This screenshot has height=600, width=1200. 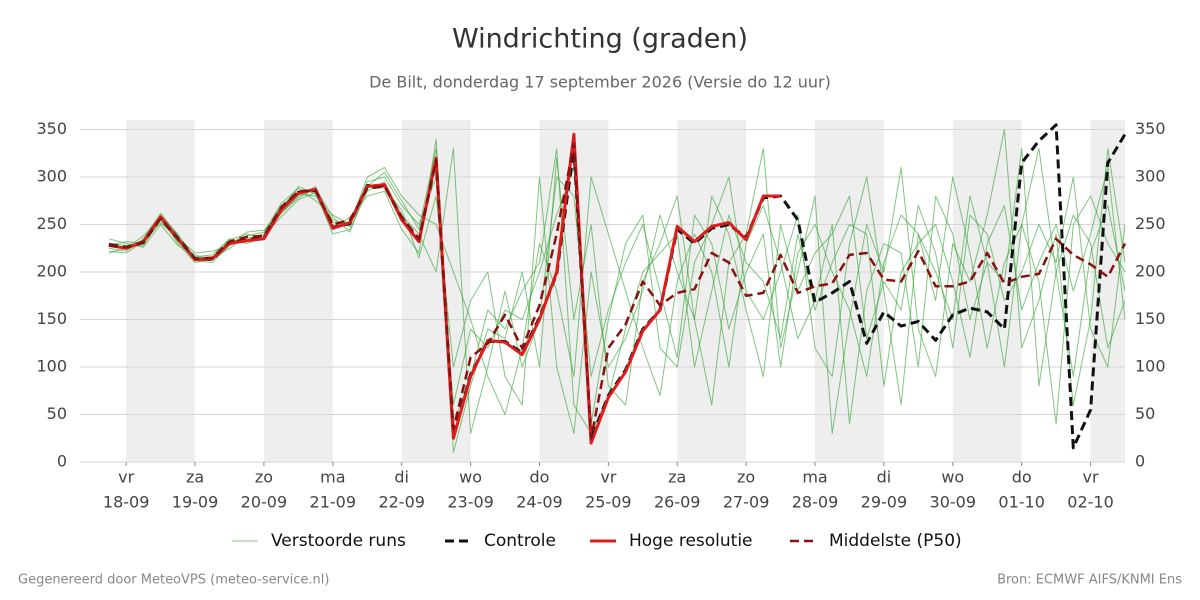 What do you see at coordinates (1150, 318) in the screenshot?
I see `y2-tick-label: 150` at bounding box center [1150, 318].